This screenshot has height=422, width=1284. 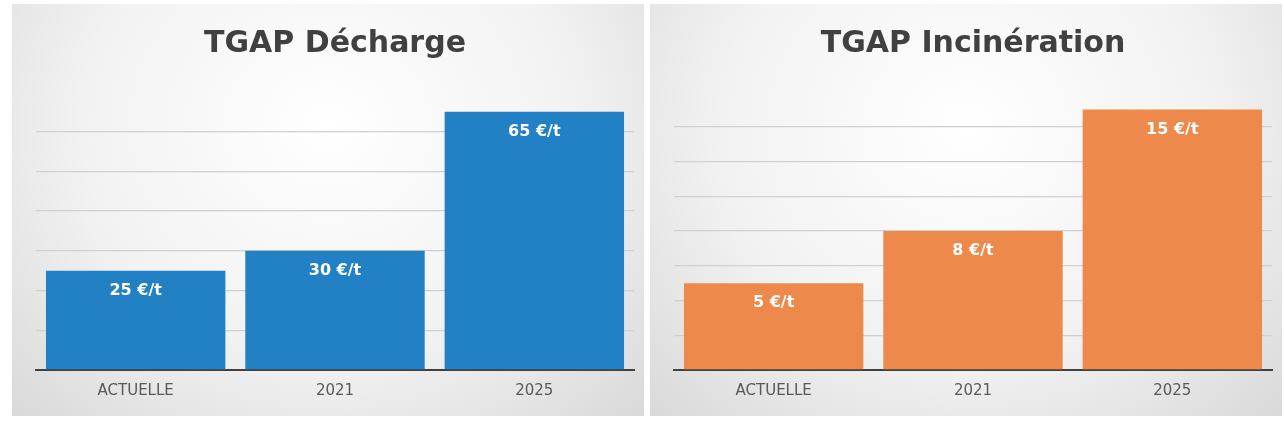 What do you see at coordinates (774, 302) in the screenshot?
I see `data-label: 5 €/t` at bounding box center [774, 302].